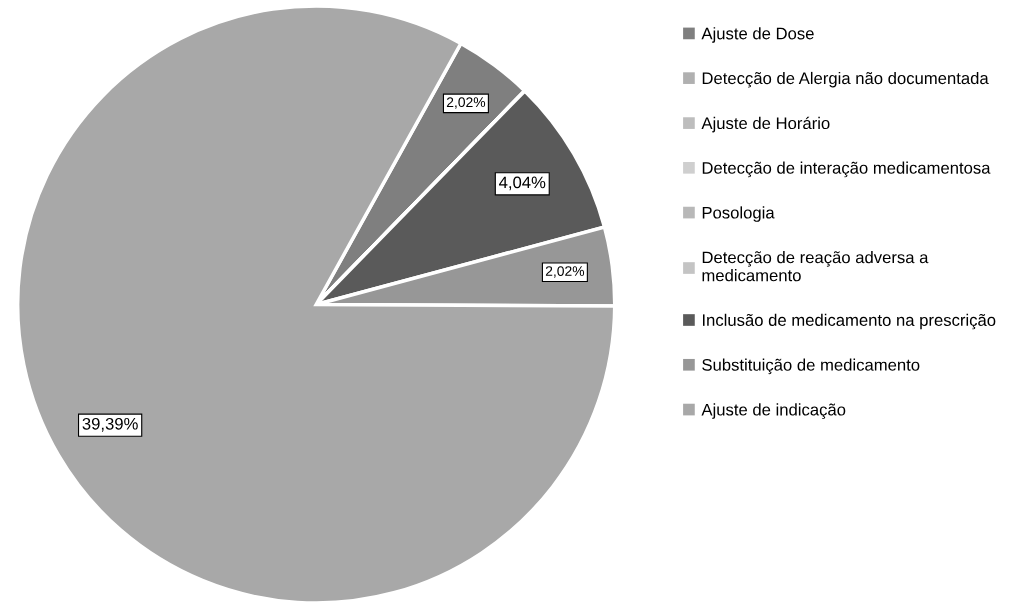 The width and height of the screenshot is (1020, 609). I want to click on legend-label: Detecção de Alergia não documentada, so click(845, 79).